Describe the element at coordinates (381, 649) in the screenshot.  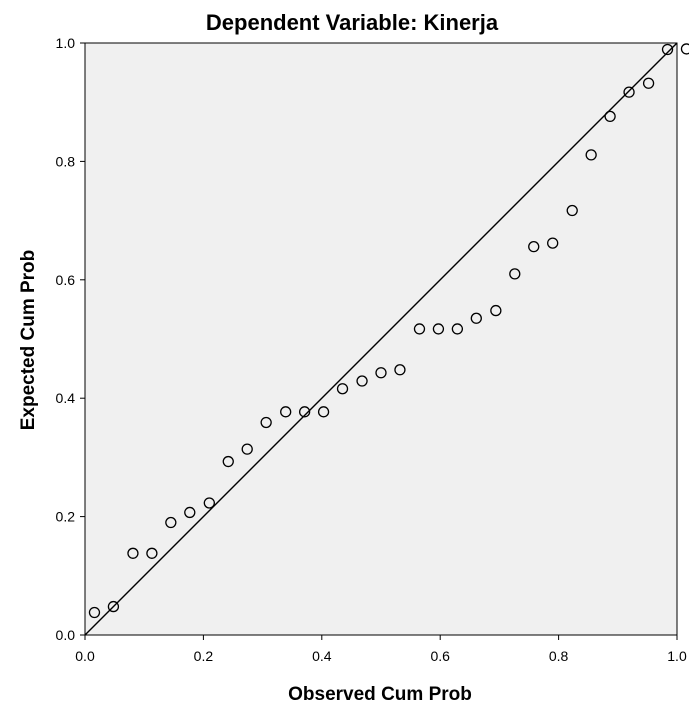
I see `x-axis: 0.0 0.2 0.4 0.6 0.8 1.0` at that location.